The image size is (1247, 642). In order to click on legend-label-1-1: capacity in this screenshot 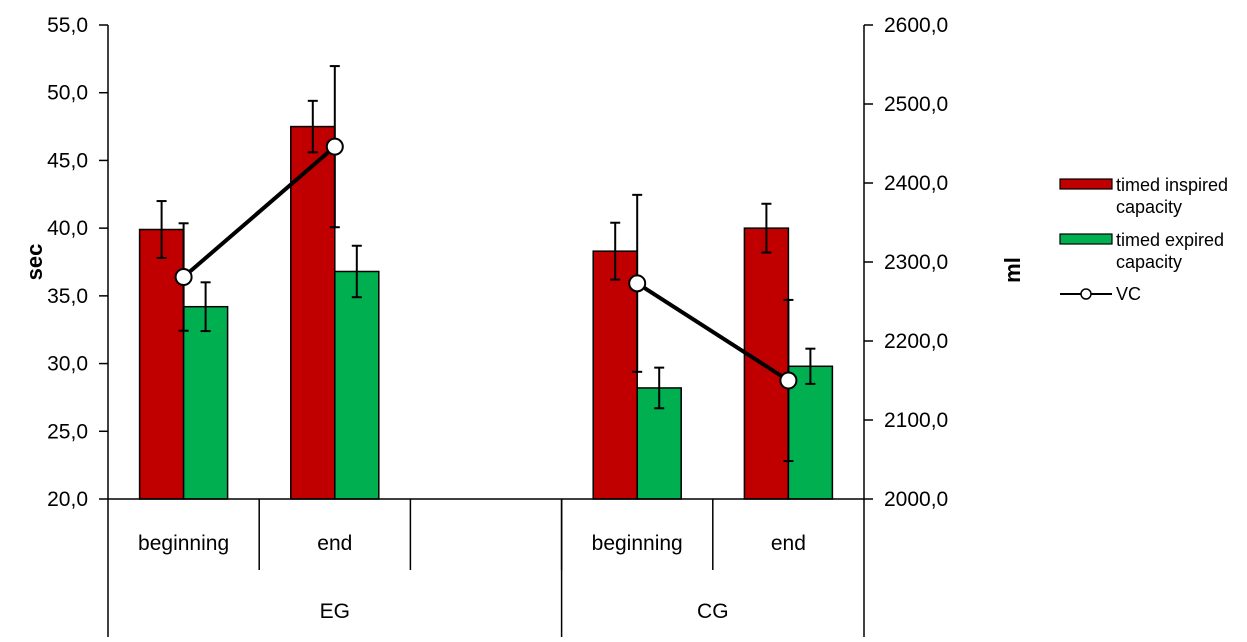, I will do `click(1149, 262)`.